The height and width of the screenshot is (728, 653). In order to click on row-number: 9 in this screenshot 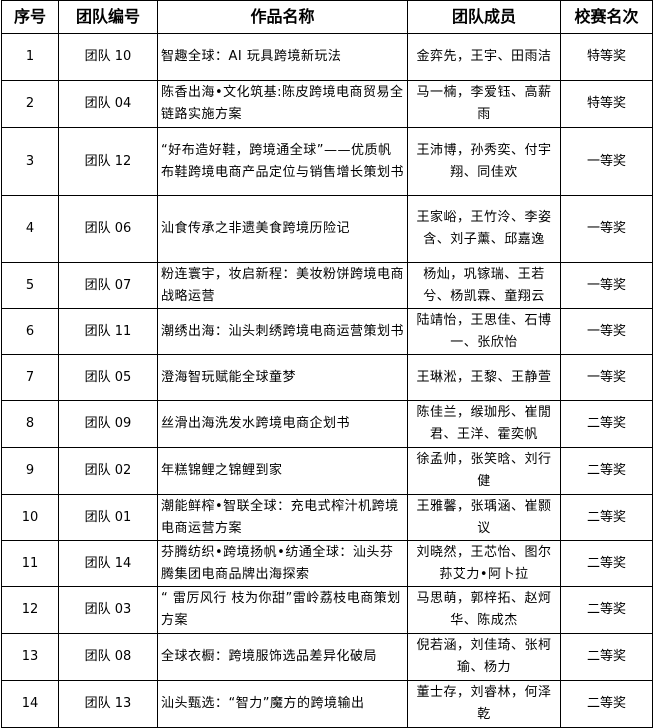, I will do `click(30, 471)`.